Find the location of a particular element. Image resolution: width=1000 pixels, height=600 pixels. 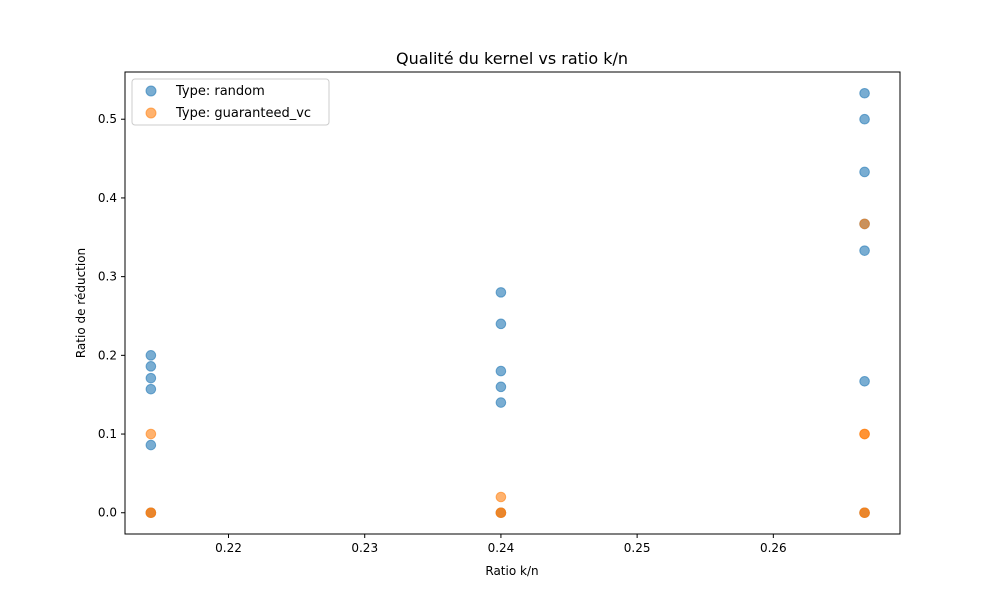

x-axis-label: Ratio k/n is located at coordinates (511, 571).